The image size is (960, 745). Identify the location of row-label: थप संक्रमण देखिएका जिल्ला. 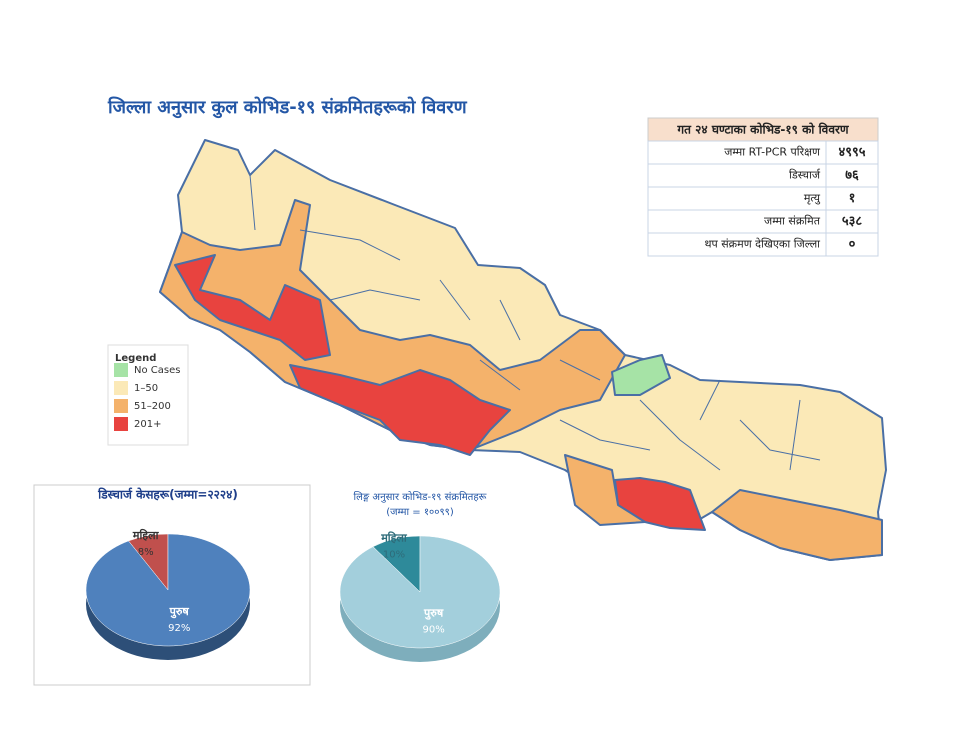
(762, 244).